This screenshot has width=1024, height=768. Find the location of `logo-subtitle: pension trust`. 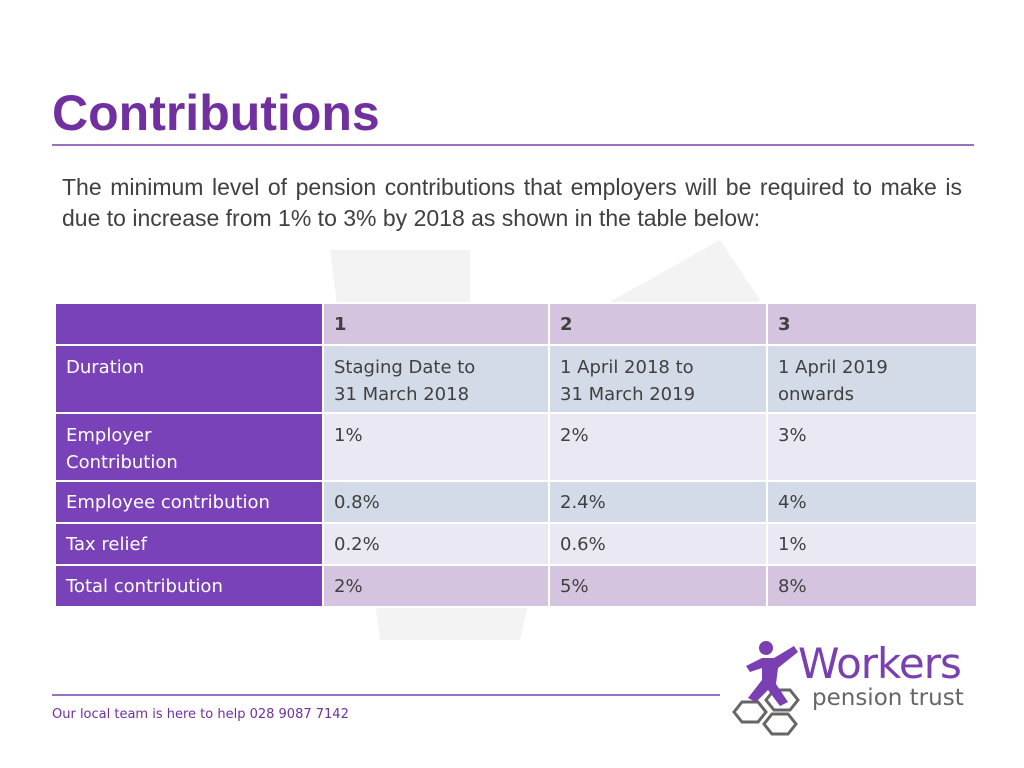

logo-subtitle: pension trust is located at coordinates (888, 698).